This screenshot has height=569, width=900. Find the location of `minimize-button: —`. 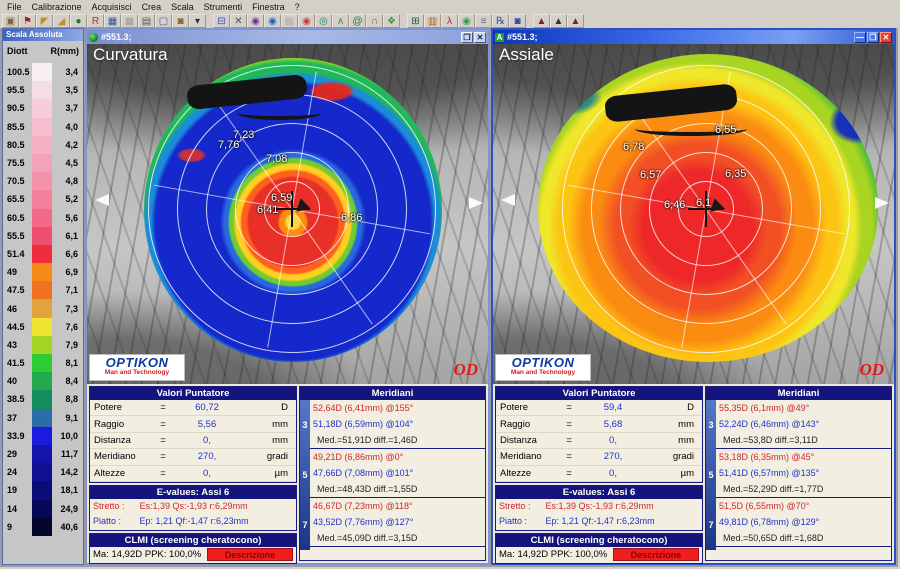

minimize-button: — is located at coordinates (860, 37).